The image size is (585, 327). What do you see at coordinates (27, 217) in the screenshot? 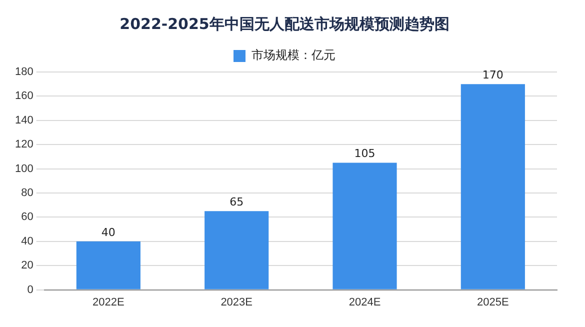
I see `y-tick-label: 60` at bounding box center [27, 217].